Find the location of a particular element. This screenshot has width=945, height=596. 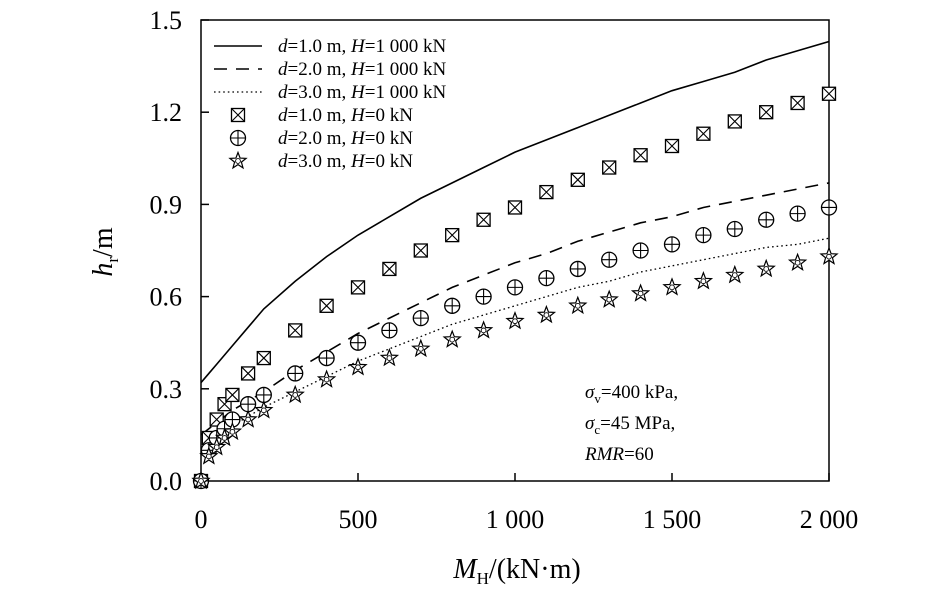

legend-item: d=3.0 m, H=1 000 kN is located at coordinates (330, 92).